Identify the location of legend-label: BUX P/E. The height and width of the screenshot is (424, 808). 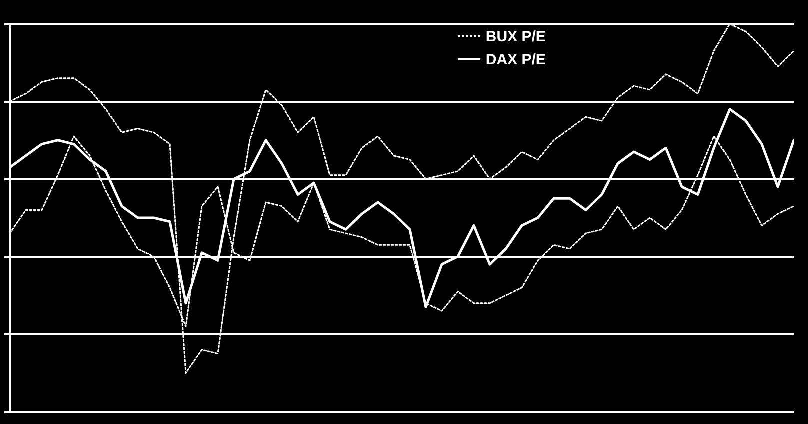
(516, 37).